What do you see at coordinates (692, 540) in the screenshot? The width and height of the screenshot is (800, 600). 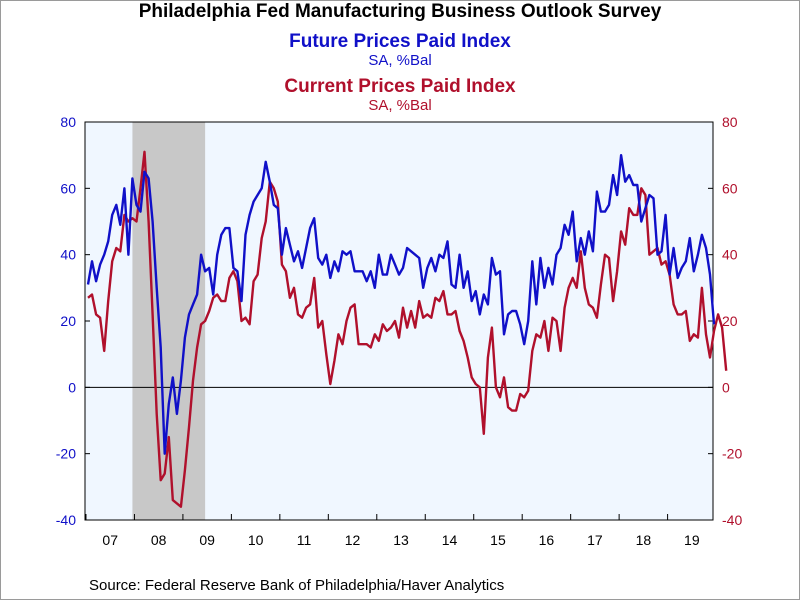 I see `x-tick-label: 19` at bounding box center [692, 540].